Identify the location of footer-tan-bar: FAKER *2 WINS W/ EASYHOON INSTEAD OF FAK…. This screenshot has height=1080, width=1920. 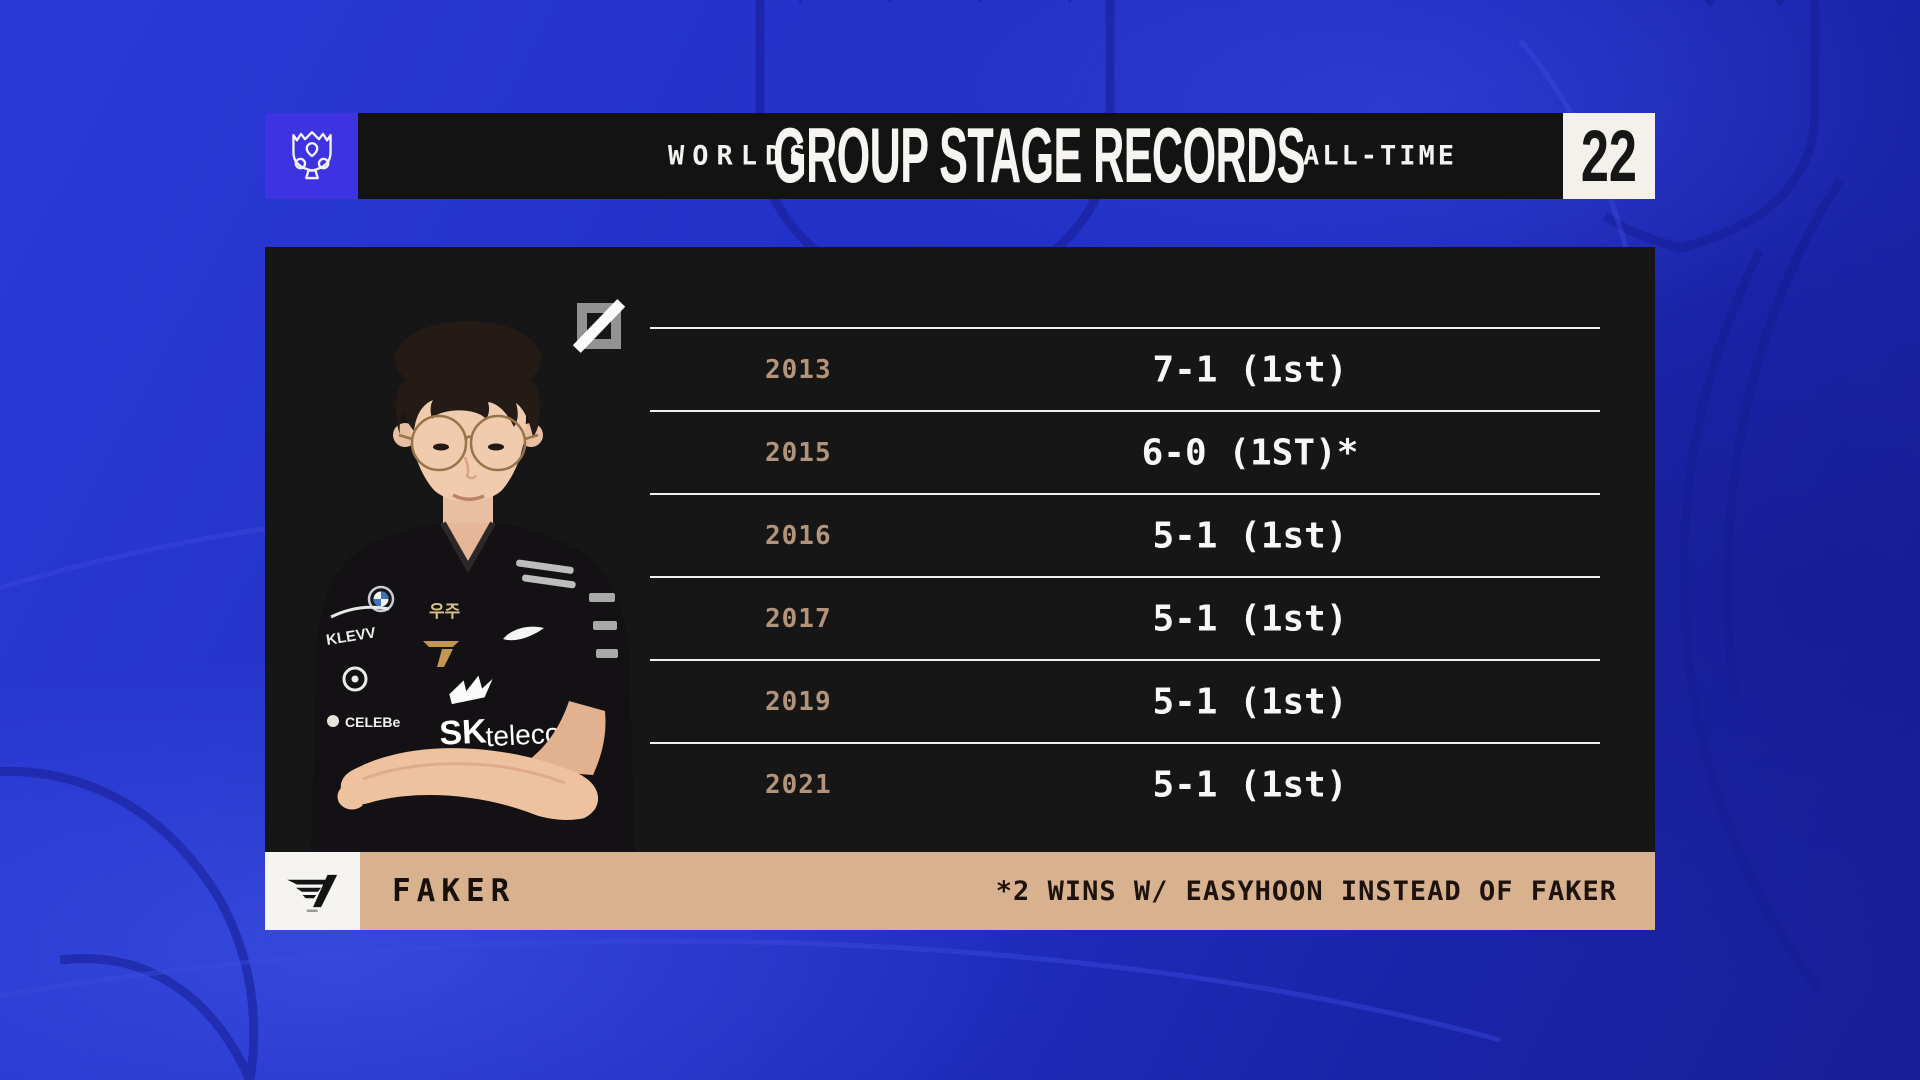
(1007, 891).